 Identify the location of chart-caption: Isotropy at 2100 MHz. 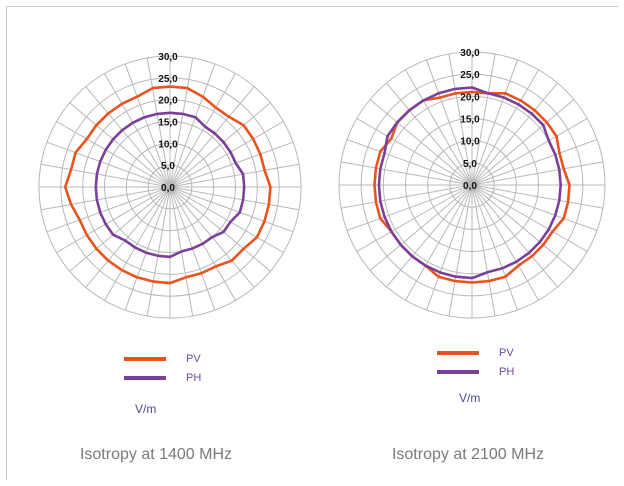
(468, 454).